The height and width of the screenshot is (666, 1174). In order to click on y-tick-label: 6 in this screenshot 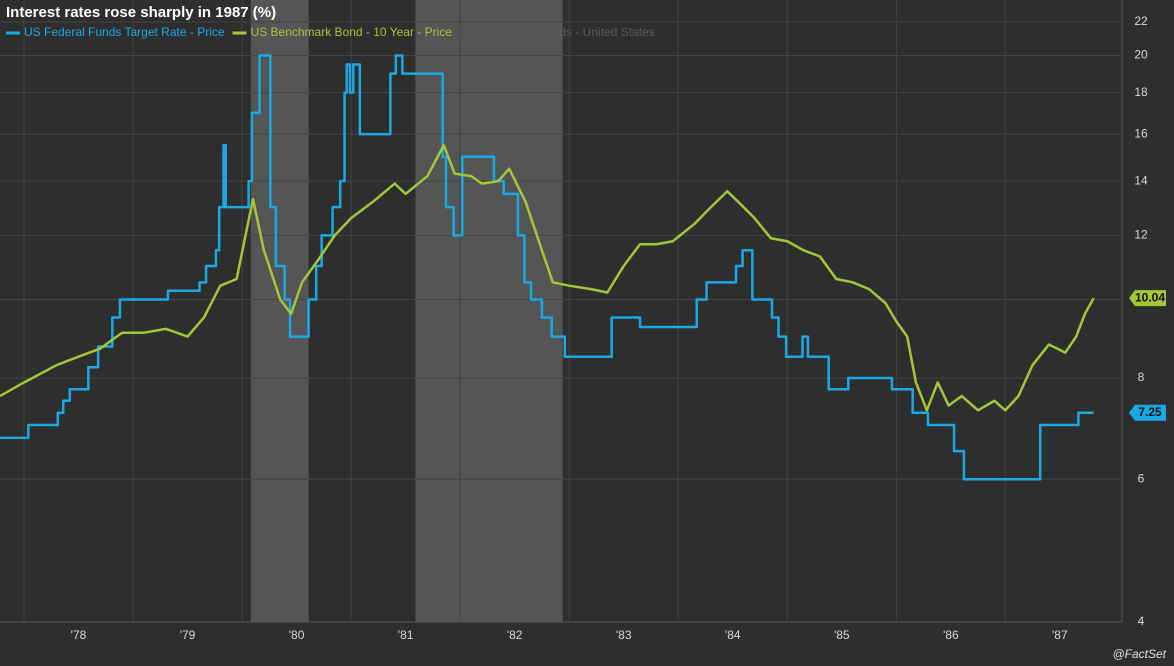, I will do `click(1141, 478)`.